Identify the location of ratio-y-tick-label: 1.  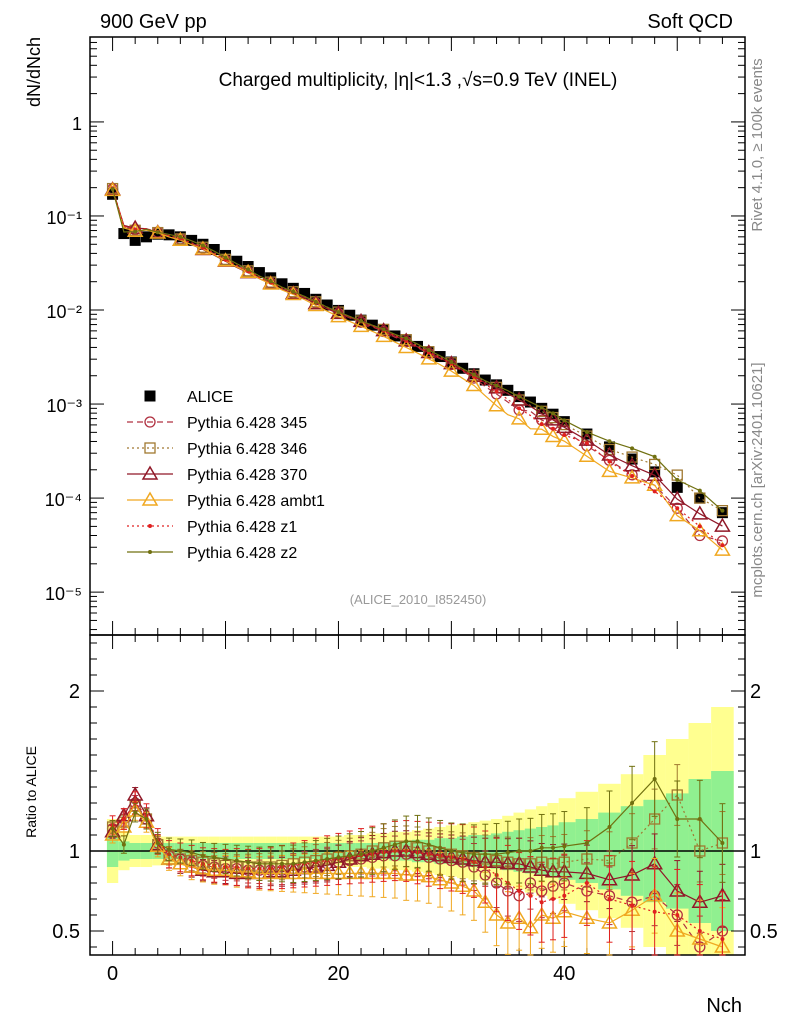
(74, 852).